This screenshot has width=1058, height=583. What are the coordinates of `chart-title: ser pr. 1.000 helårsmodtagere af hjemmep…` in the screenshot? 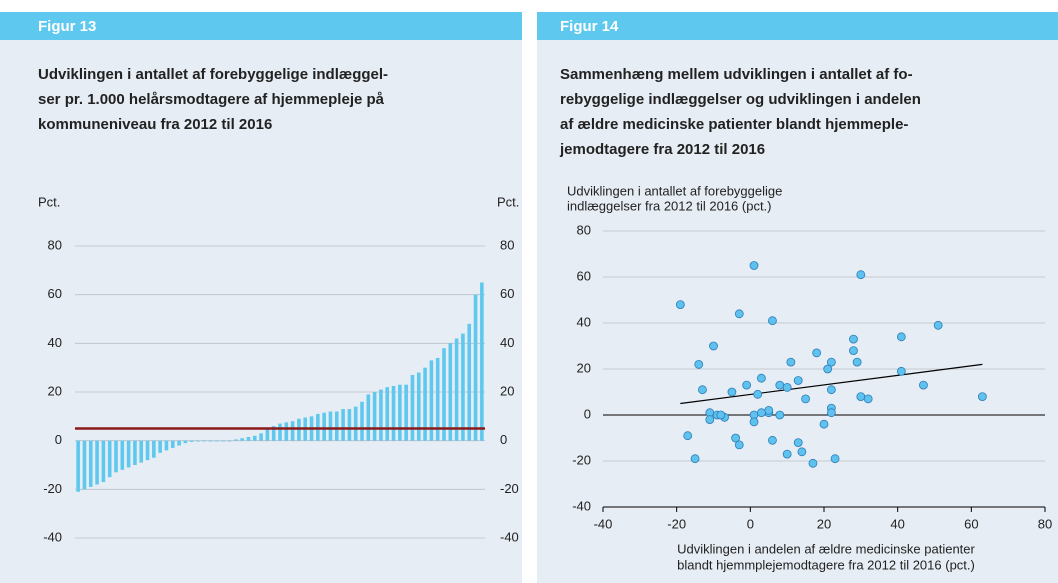 It's located at (211, 99).